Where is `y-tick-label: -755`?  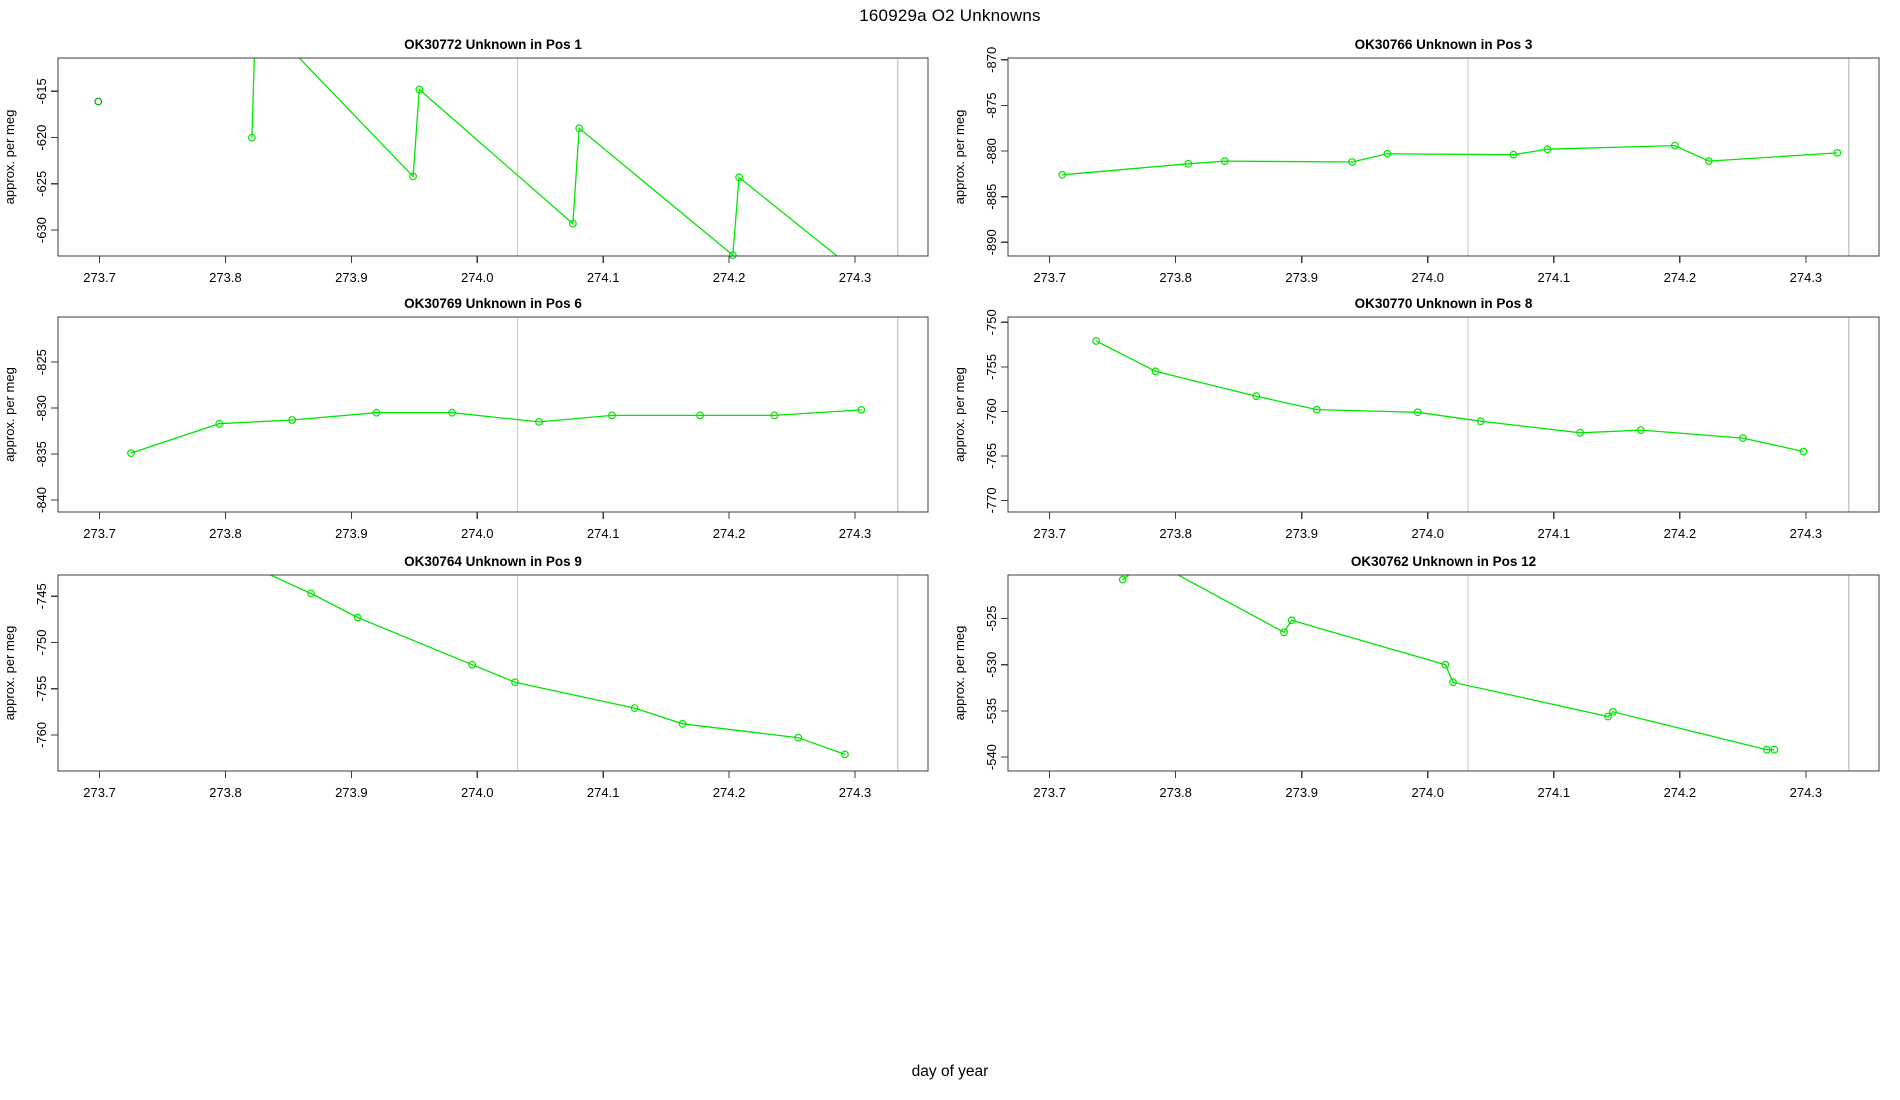
y-tick-label: -755 is located at coordinates (41, 689).